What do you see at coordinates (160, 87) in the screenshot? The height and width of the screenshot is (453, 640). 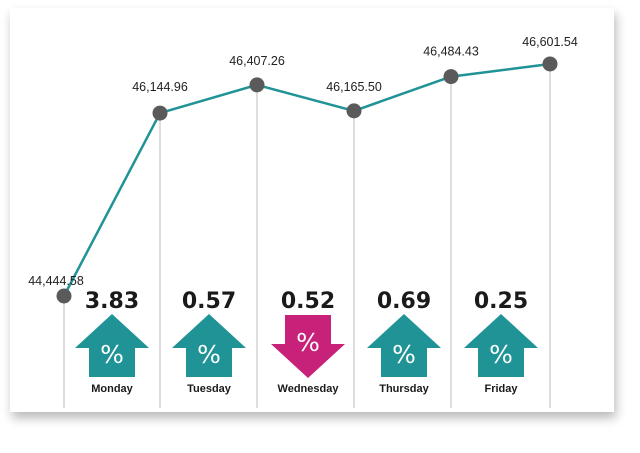 I see `data-label: 46,144.96` at bounding box center [160, 87].